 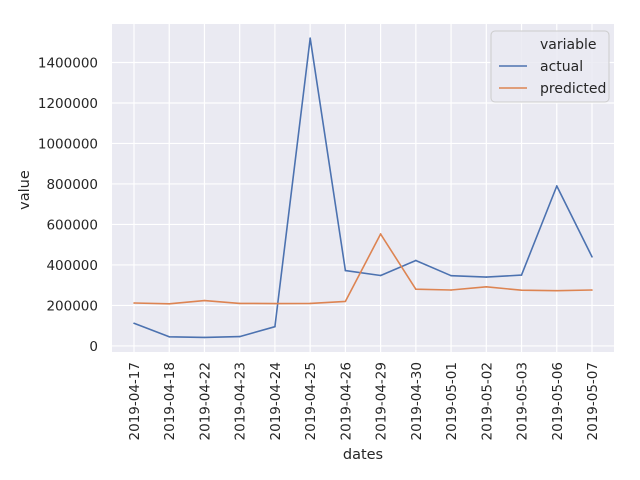 I want to click on legend-items: actual predicted, so click(x=552, y=78).